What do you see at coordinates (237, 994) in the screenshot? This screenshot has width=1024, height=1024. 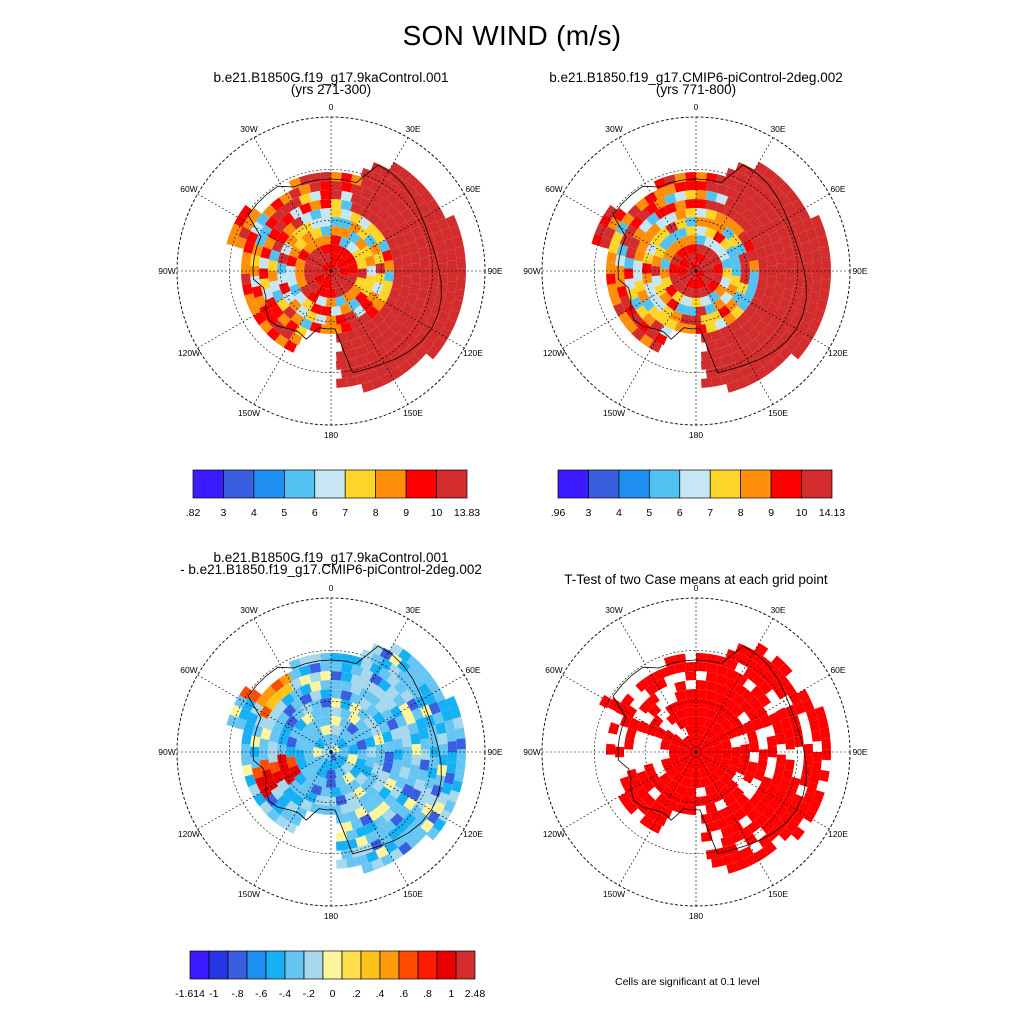 I see `colorbar-label: -.8` at bounding box center [237, 994].